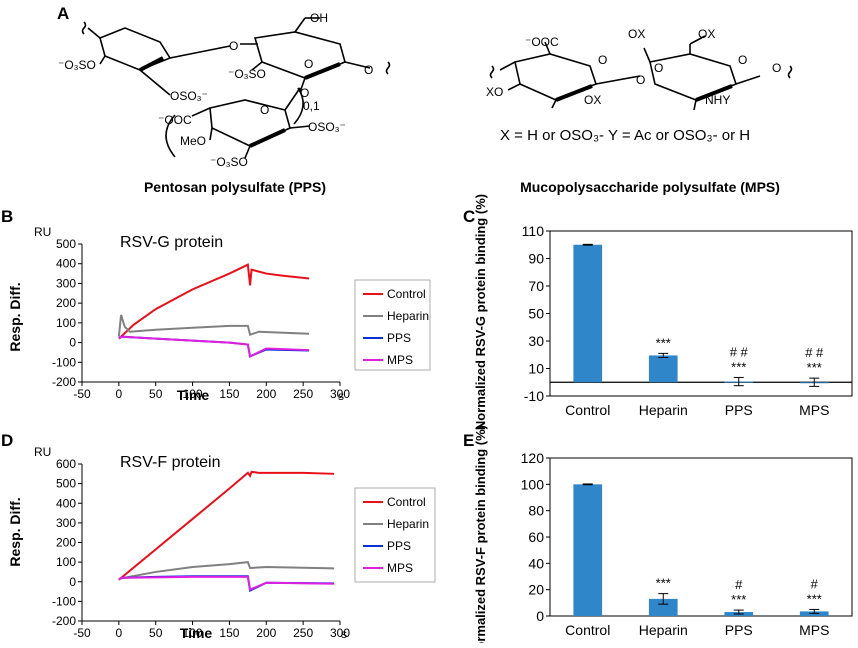 Image resolution: width=858 pixels, height=648 pixels. Describe the element at coordinates (542, 42) in the screenshot. I see `mps-label: ⁻OOC` at that location.